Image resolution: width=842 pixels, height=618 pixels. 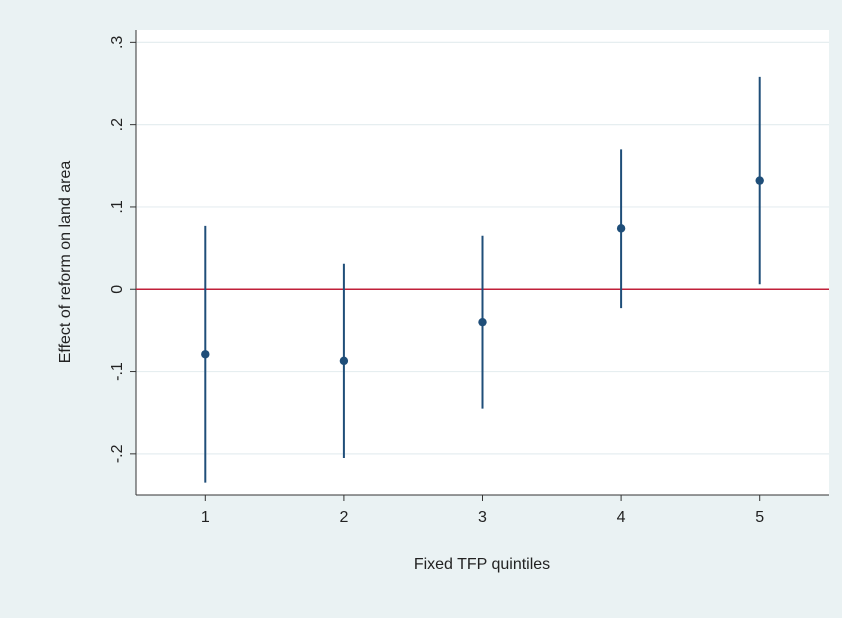 I want to click on y-tick-label: .2, so click(x=117, y=124).